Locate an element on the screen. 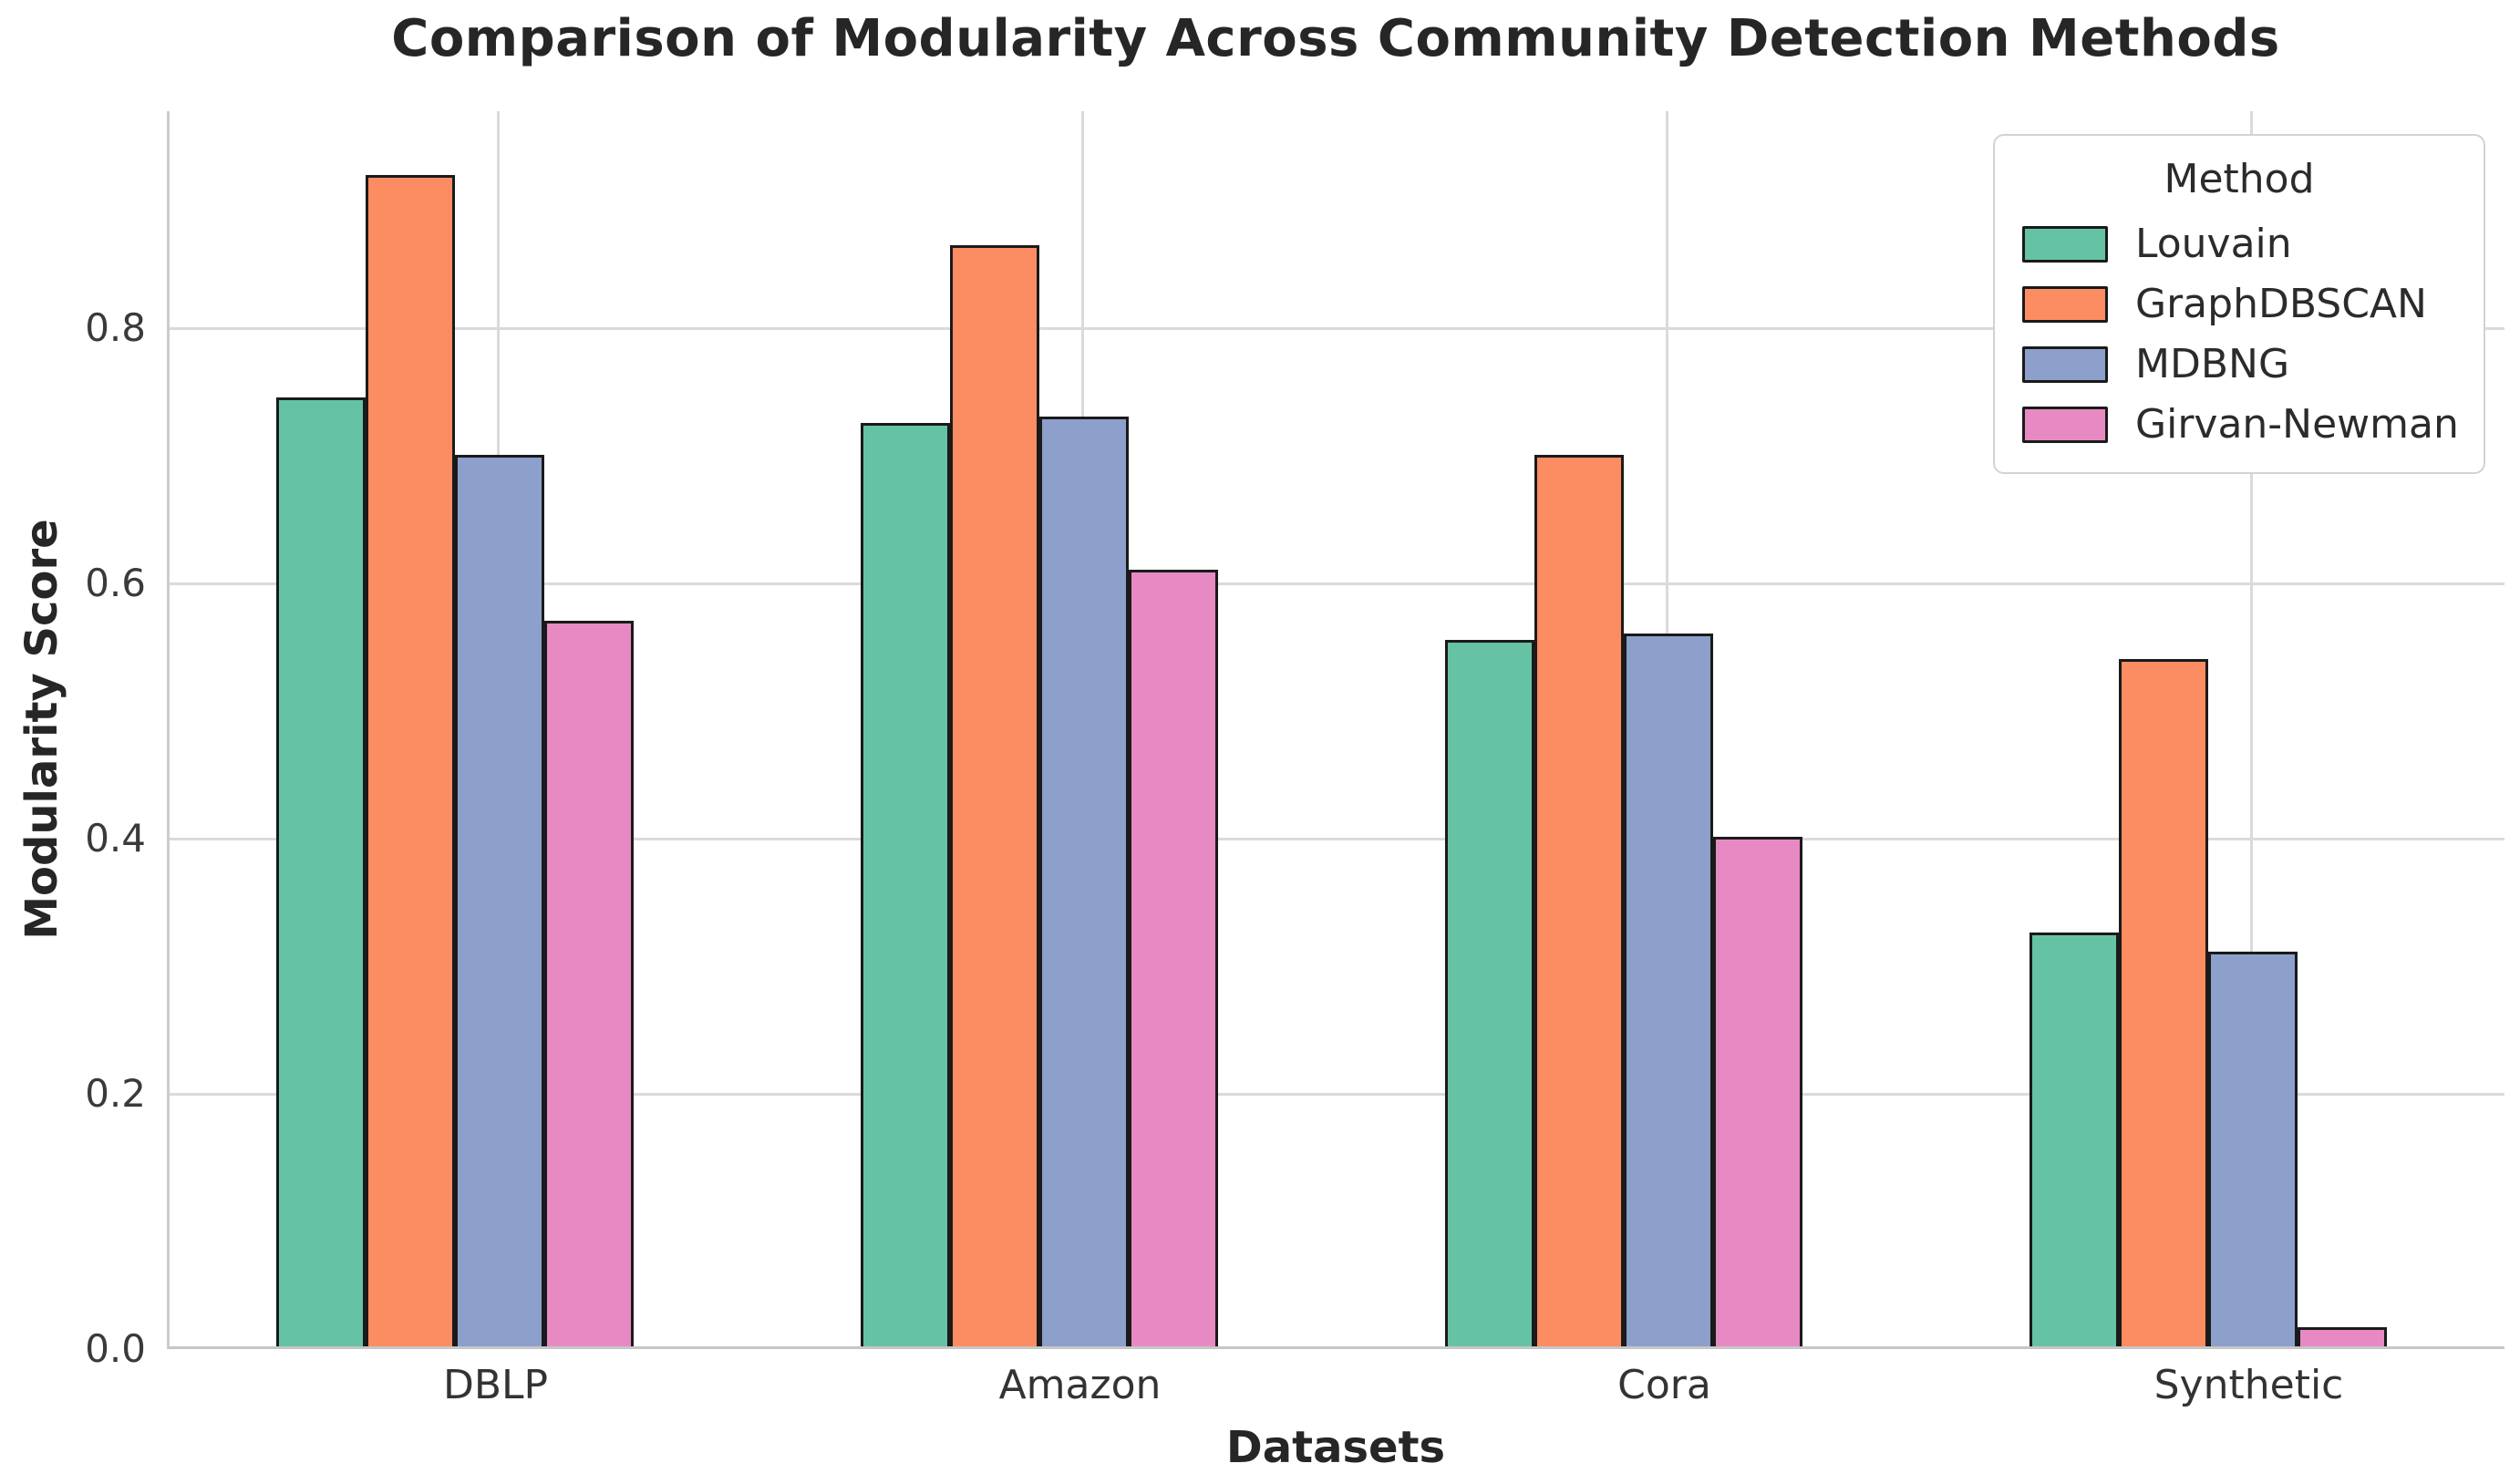 This screenshot has height=1484, width=2520. bar-dblp-mdbng is located at coordinates (499, 900).